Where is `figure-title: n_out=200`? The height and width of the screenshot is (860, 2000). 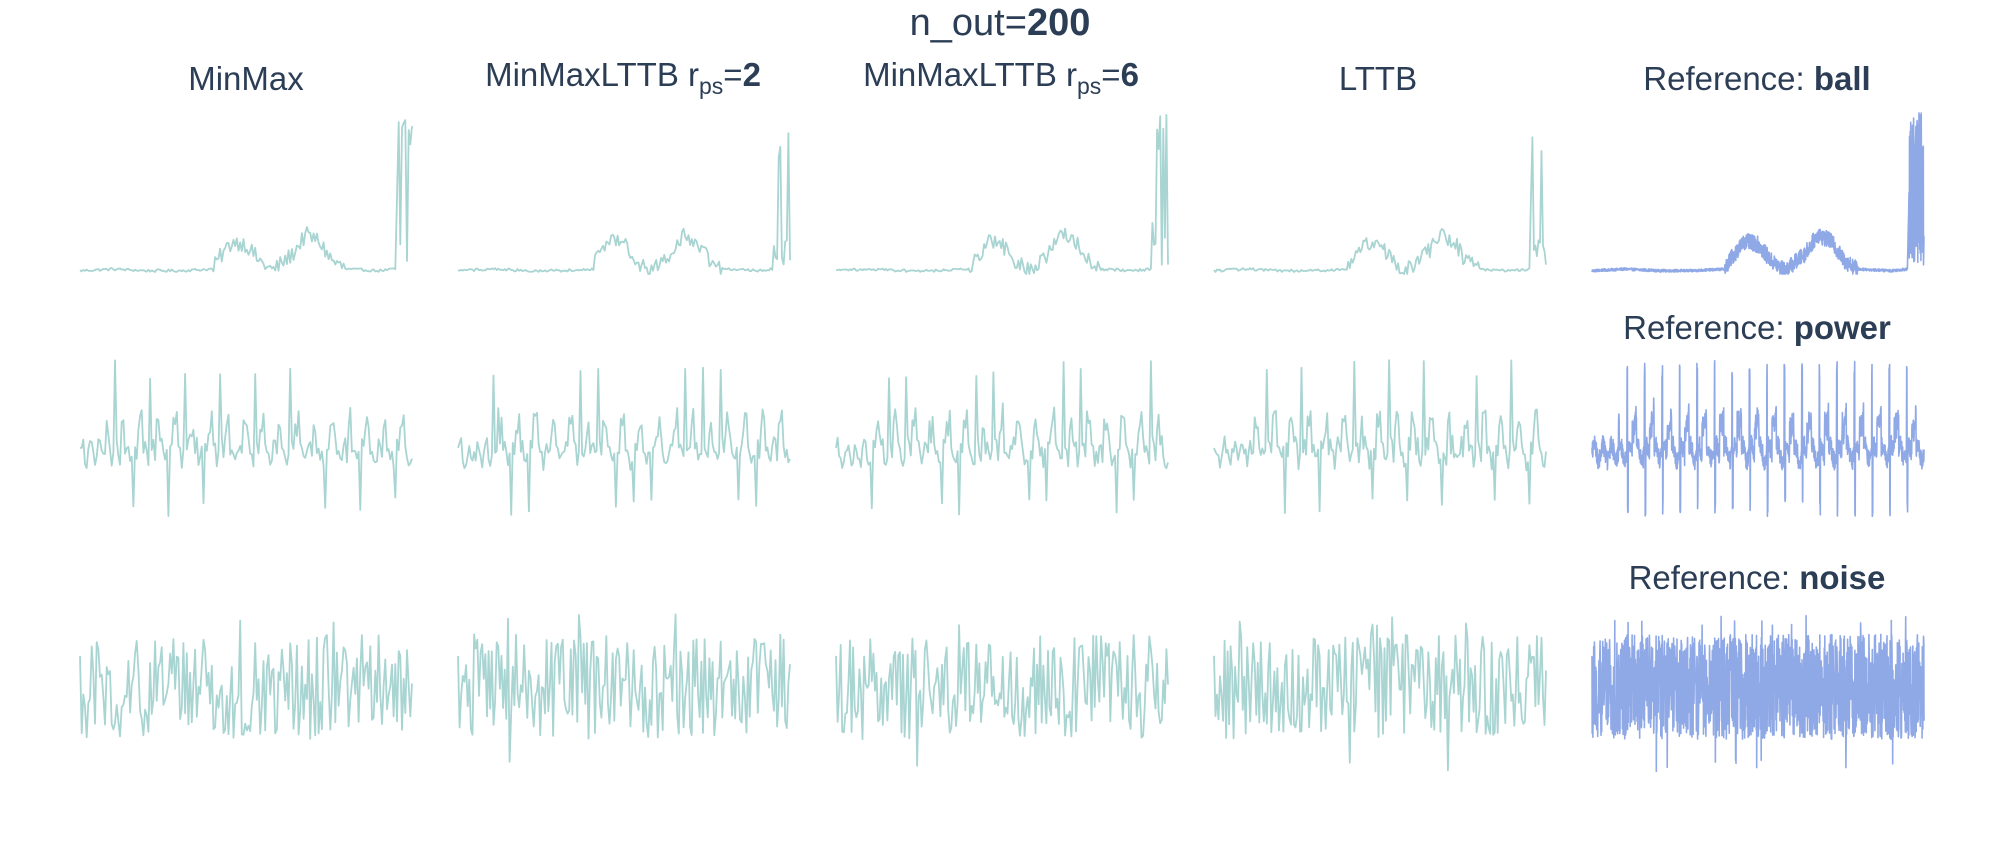
figure-title: n_out=200 is located at coordinates (1000, 23).